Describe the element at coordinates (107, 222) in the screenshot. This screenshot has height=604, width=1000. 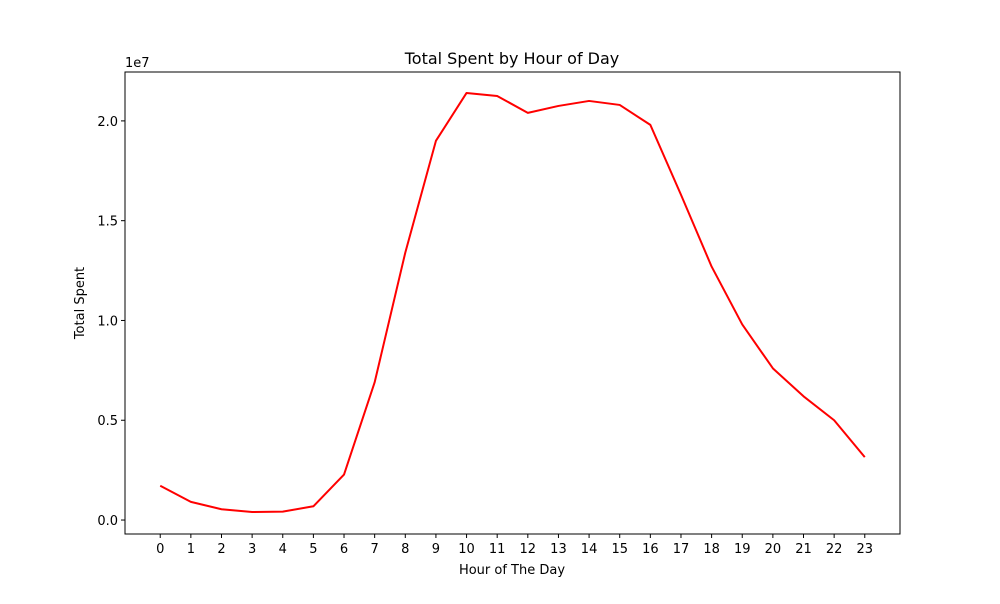
I see `y-tick-label: 1.5` at that location.